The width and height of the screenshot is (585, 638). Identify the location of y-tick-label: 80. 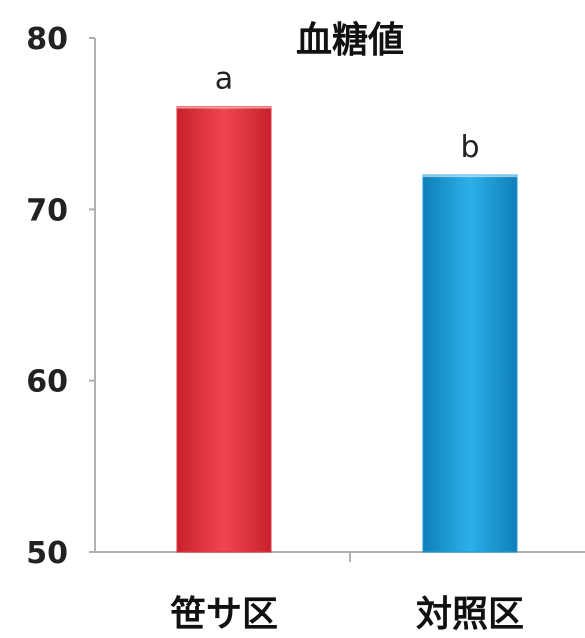
(47, 39).